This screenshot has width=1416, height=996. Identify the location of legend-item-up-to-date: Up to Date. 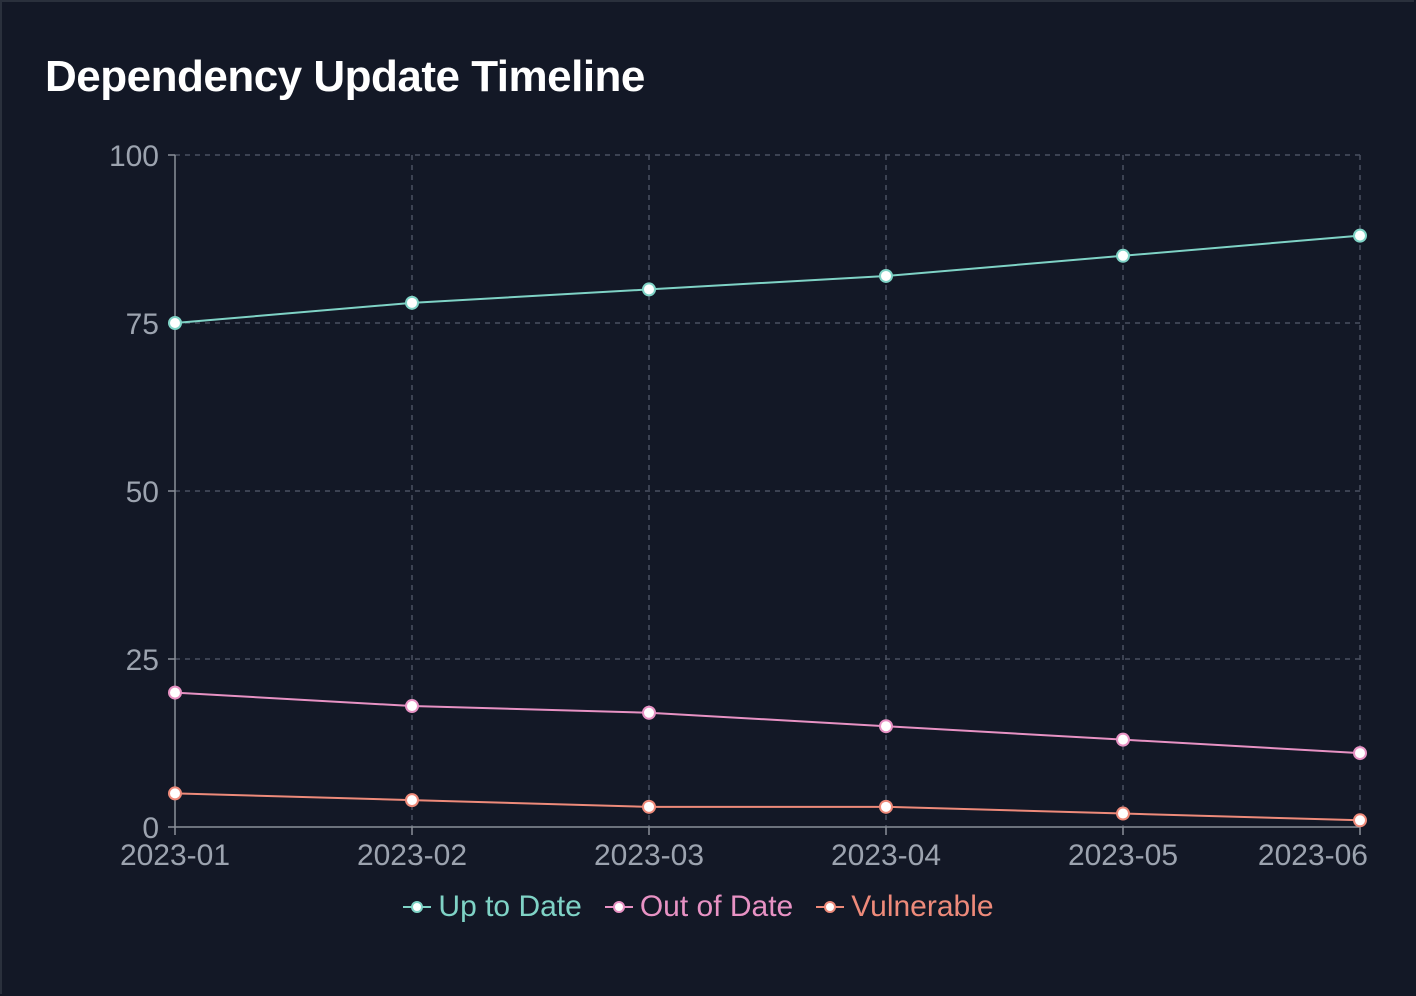
(492, 907).